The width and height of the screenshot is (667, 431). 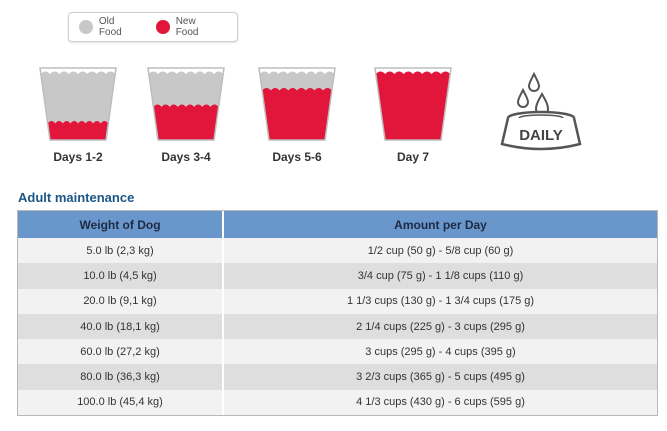 I want to click on amount-cell: 1 1/3 cups (130 g) - 1 3/4 cups (175 g), so click(x=440, y=301).